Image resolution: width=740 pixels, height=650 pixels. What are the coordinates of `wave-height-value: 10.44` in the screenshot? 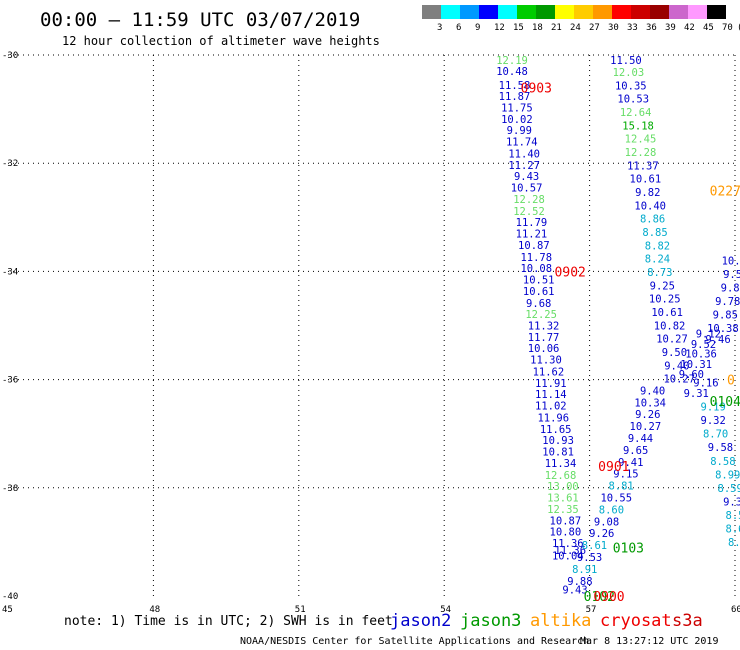 It's located at (731, 262).